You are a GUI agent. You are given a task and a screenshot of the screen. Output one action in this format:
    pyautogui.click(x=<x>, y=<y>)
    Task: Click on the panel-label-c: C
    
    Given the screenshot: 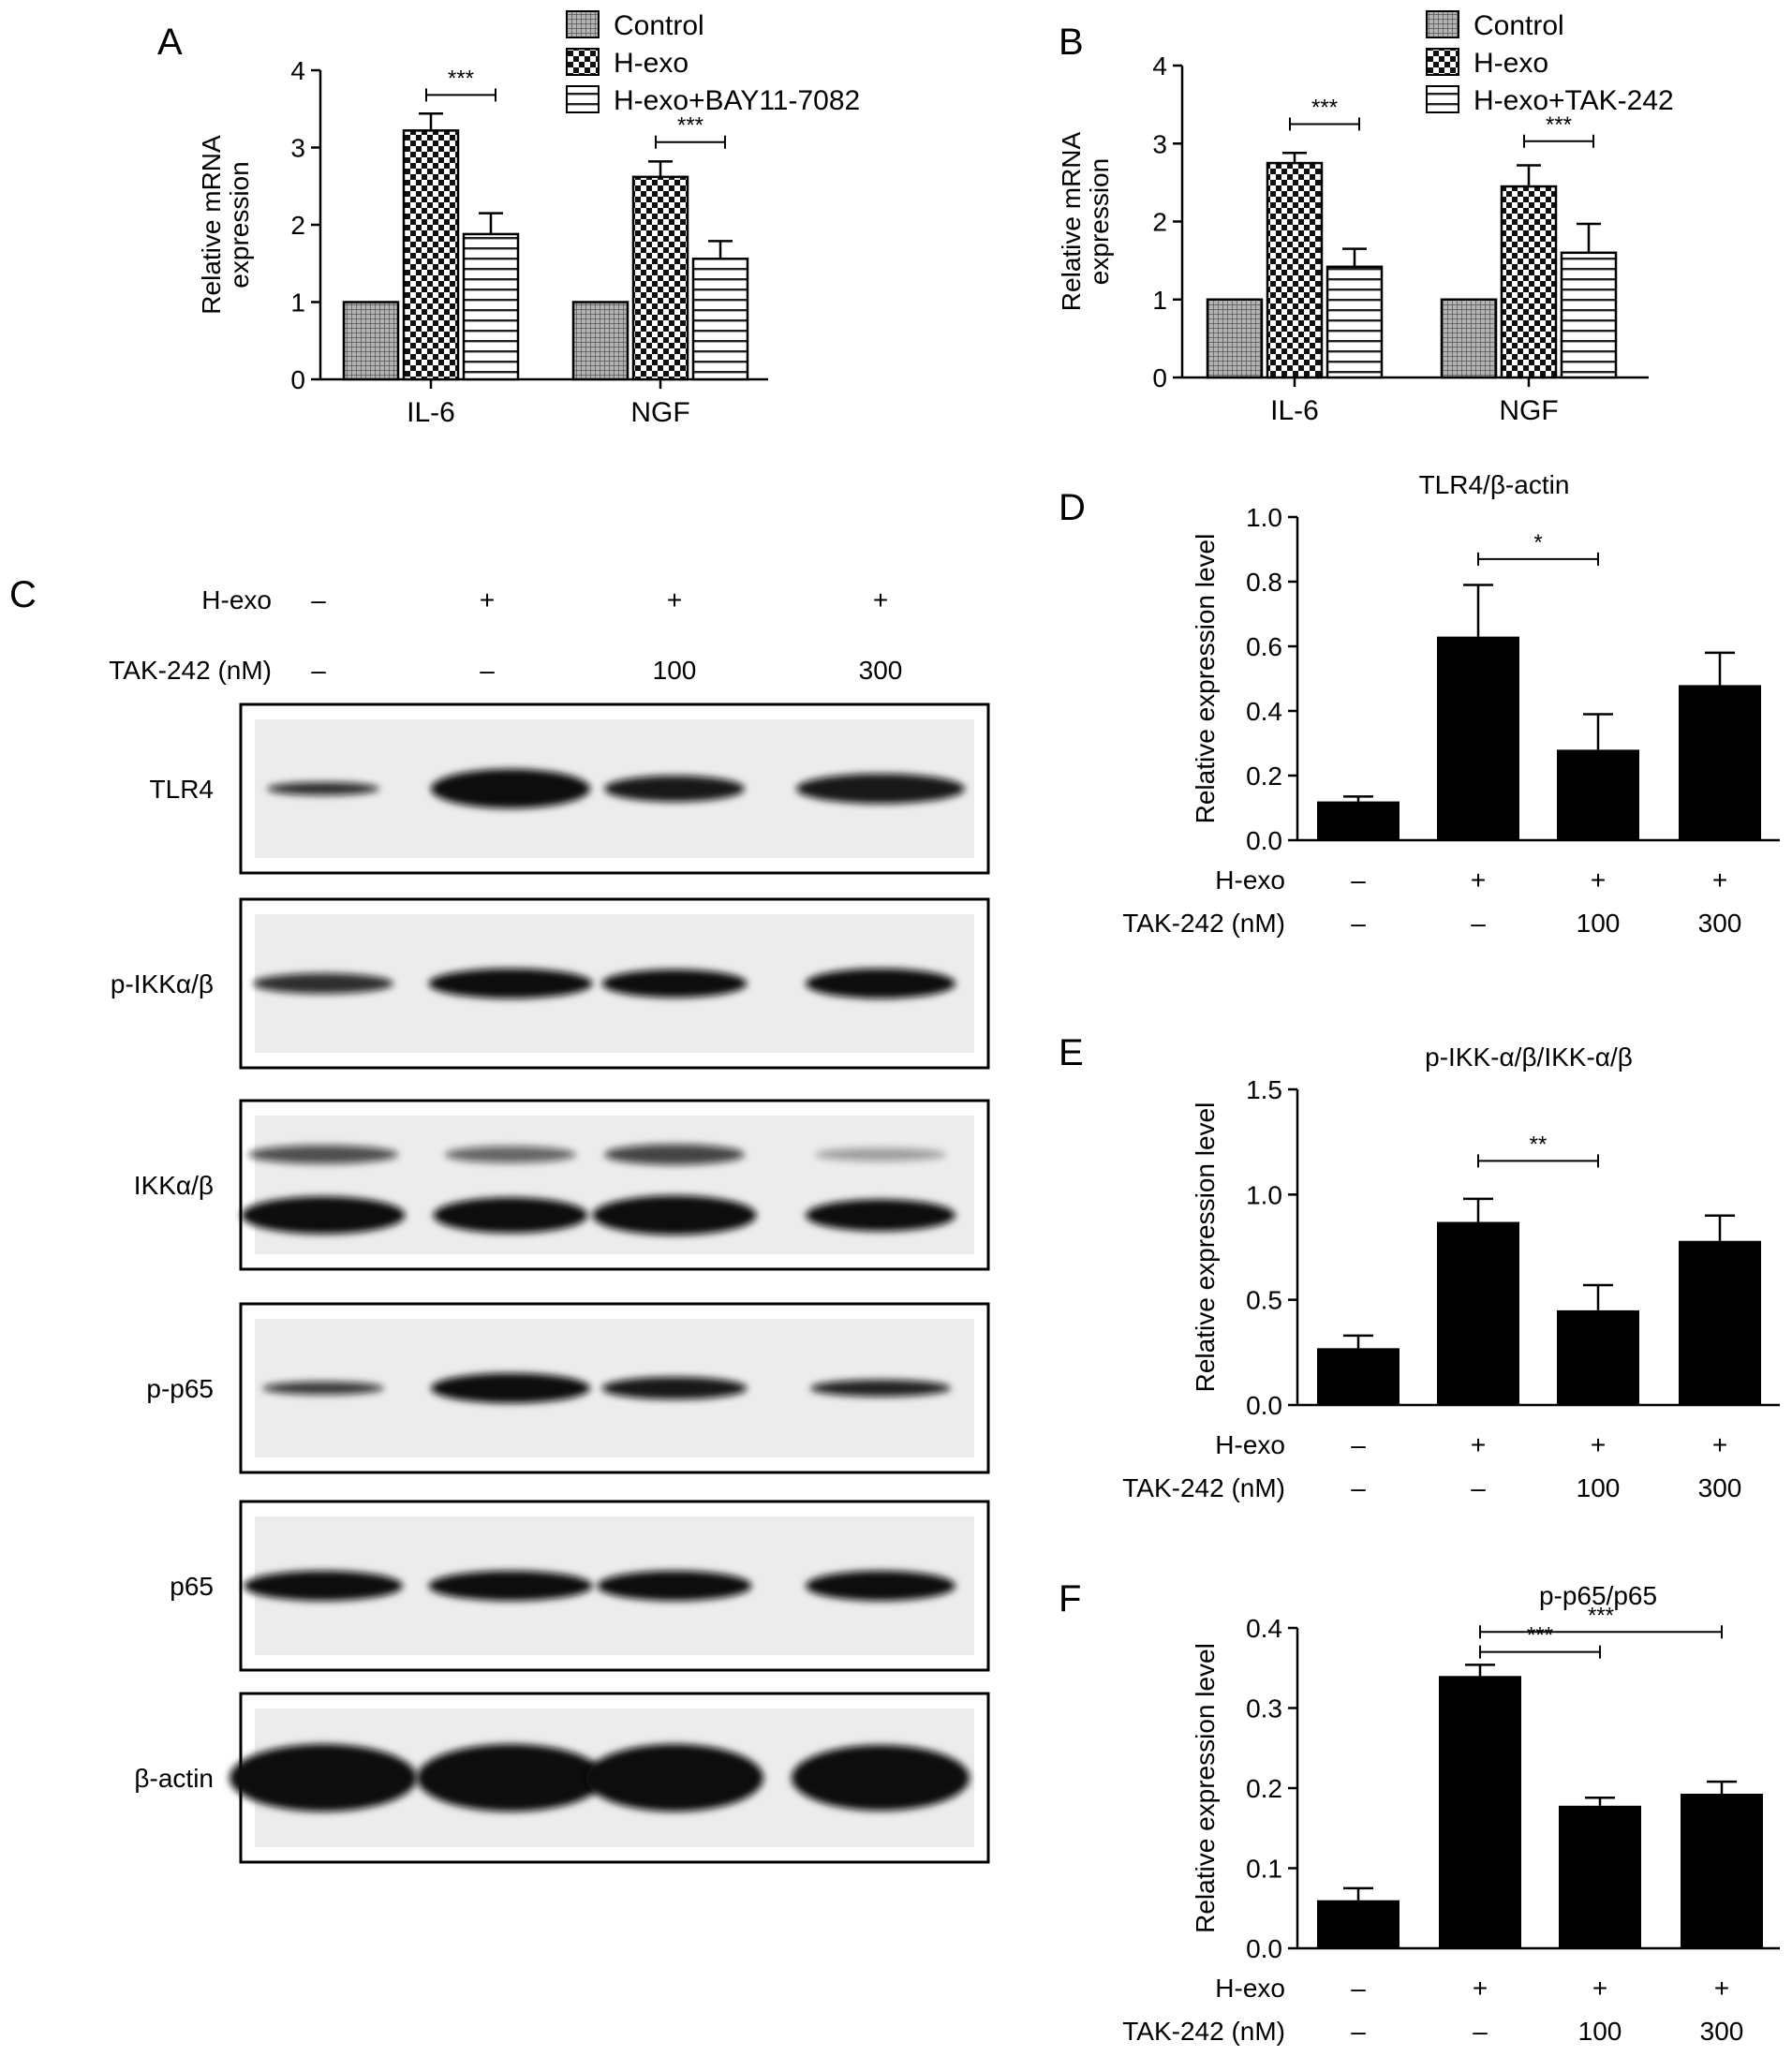 What is the action you would take?
    pyautogui.click(x=23, y=594)
    